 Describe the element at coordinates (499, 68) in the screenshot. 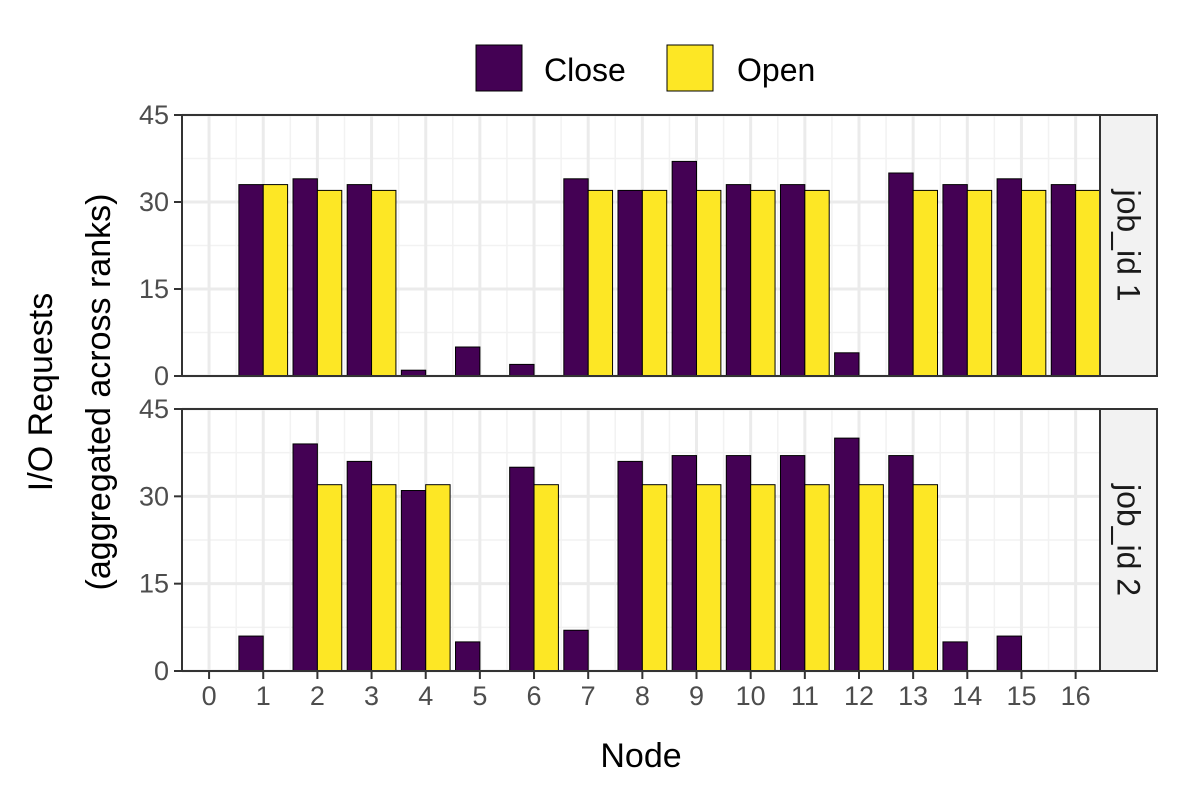

I see `legend-swatch-close` at that location.